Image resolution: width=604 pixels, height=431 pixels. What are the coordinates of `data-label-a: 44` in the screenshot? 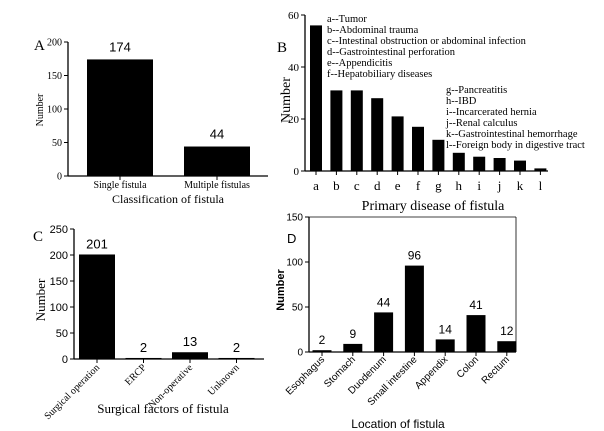 It's located at (217, 134).